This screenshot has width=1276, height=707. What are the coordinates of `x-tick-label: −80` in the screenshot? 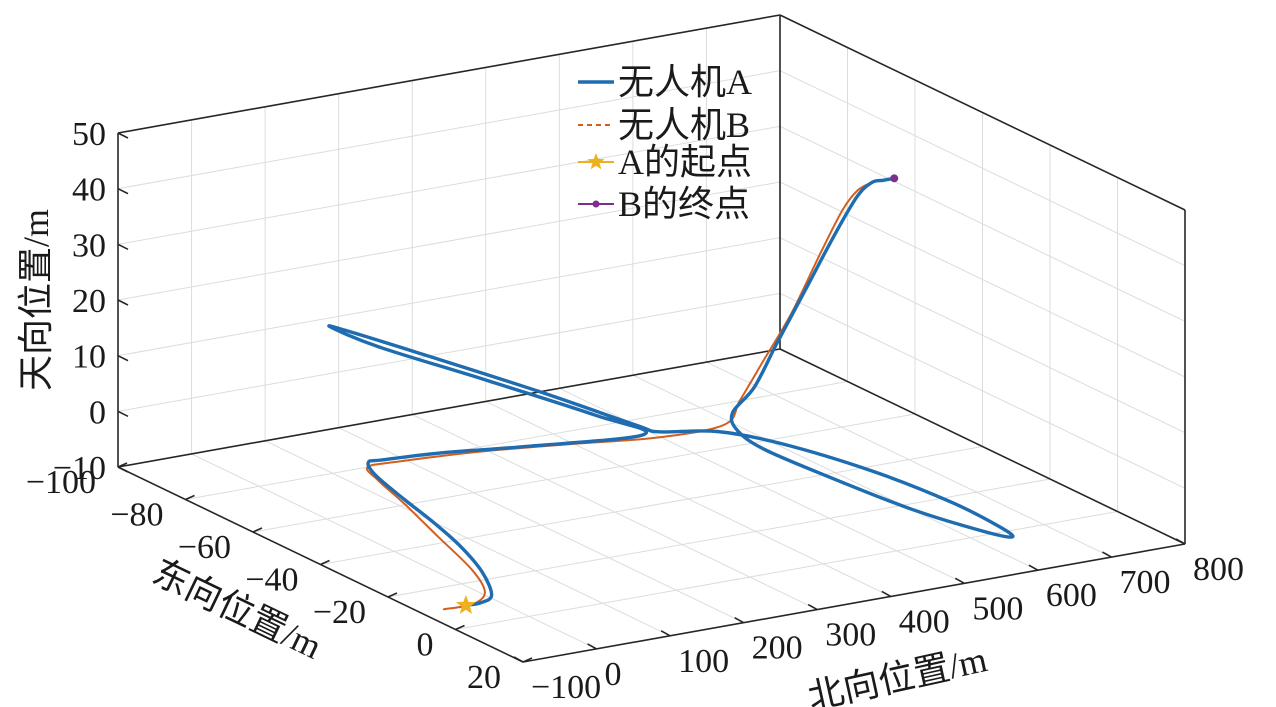 It's located at (136, 515).